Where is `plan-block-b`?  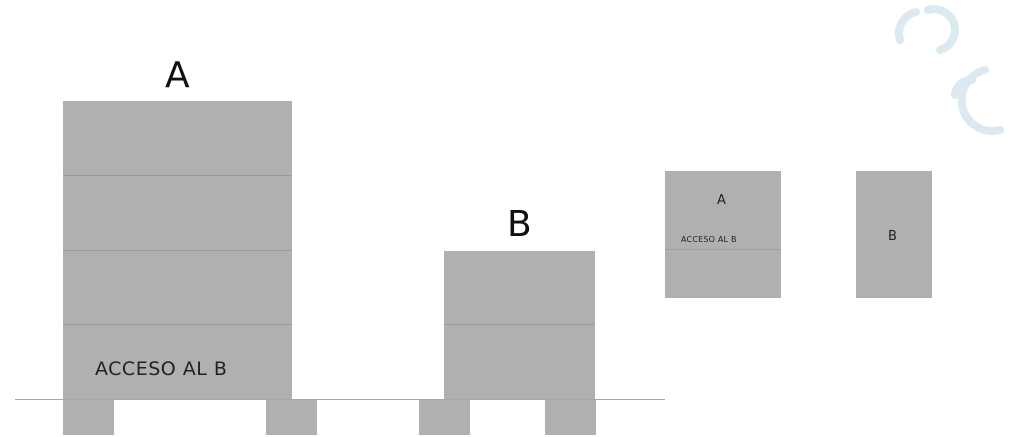 plan-block-b is located at coordinates (894, 234).